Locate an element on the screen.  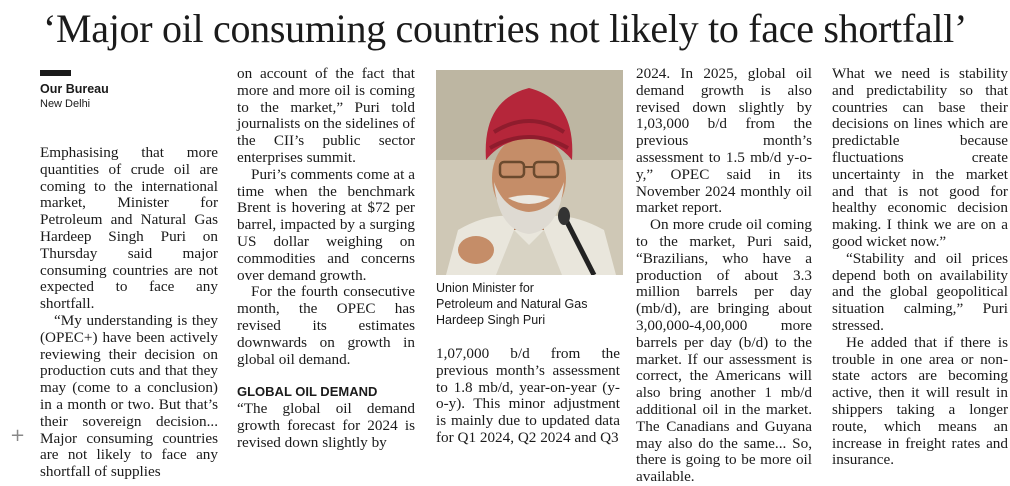
minister-photo is located at coordinates (529, 172).